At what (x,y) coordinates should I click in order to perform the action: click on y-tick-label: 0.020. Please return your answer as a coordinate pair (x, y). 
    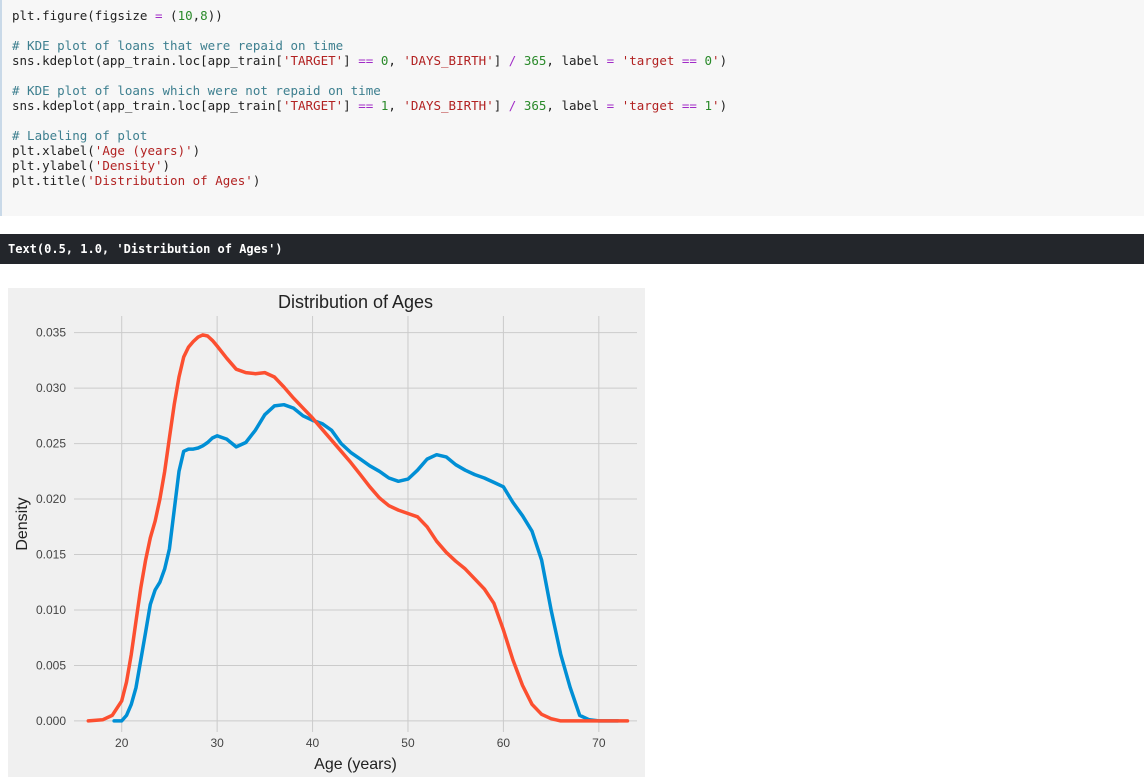
    Looking at the image, I should click on (51, 499).